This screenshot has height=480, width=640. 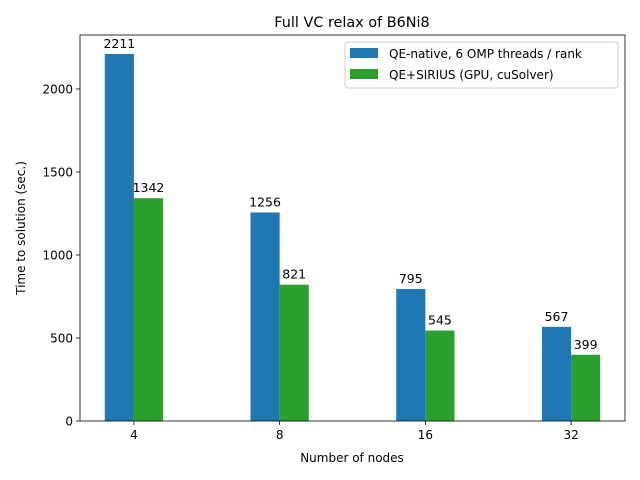 What do you see at coordinates (364, 74) in the screenshot?
I see `legend-swatch-qe-sirius` at bounding box center [364, 74].